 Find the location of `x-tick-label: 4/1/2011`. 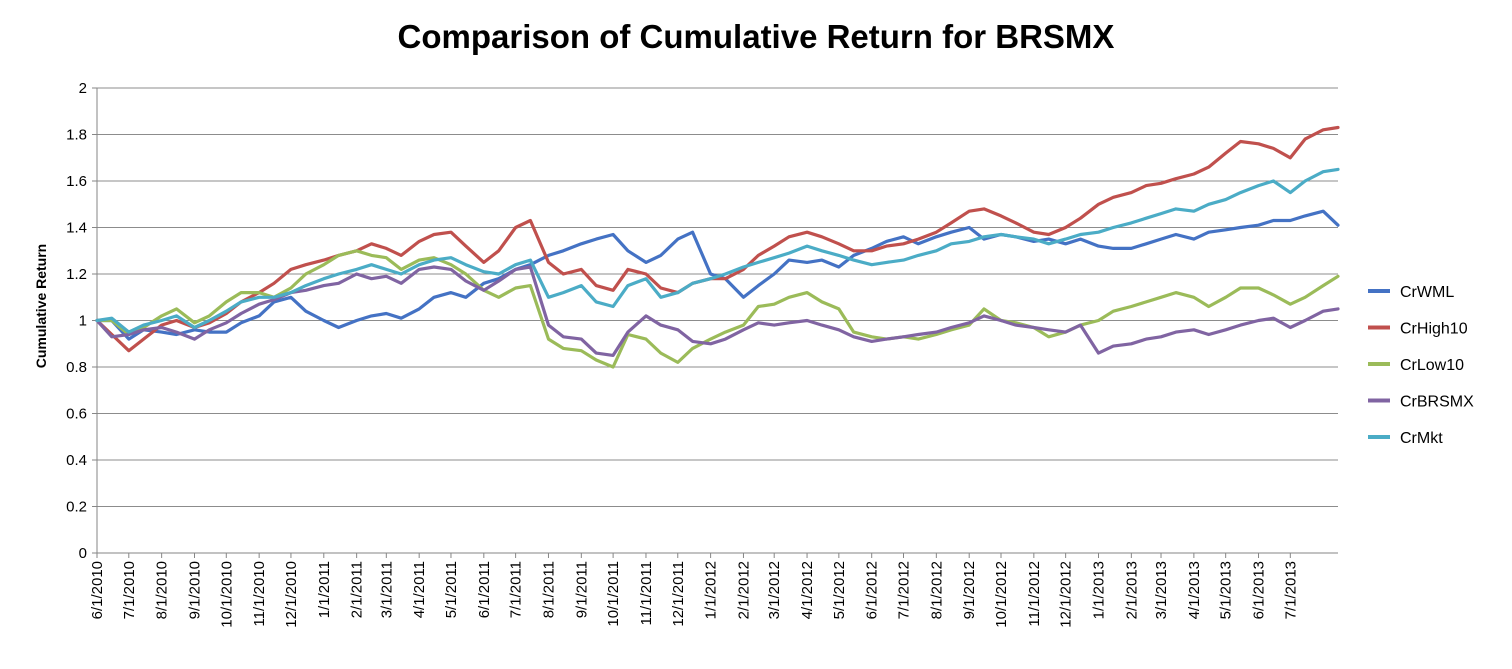

x-tick-label: 4/1/2011 is located at coordinates (419, 589).